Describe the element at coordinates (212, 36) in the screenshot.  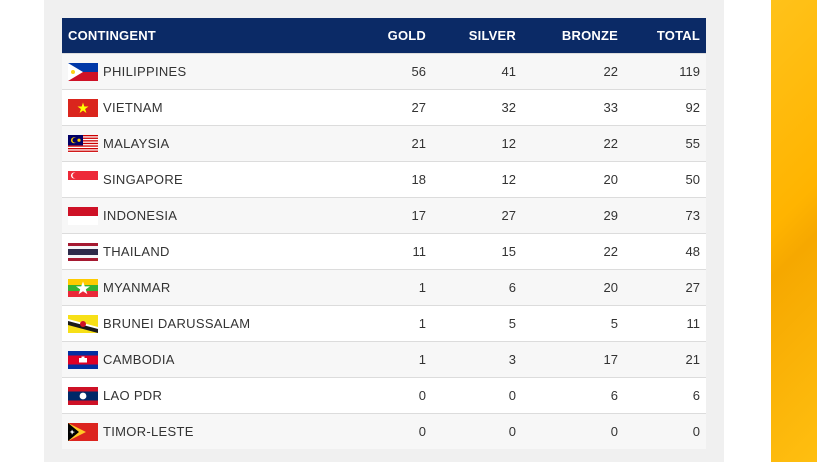
I see `column-header-contingent: CONTINGENT` at that location.